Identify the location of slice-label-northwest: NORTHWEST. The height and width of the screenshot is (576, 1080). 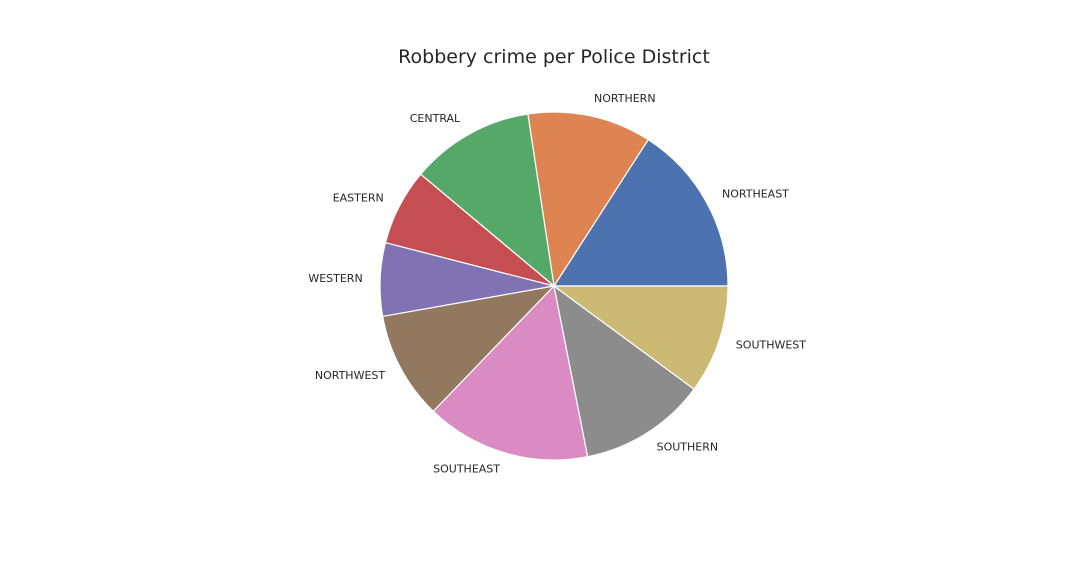
(350, 375).